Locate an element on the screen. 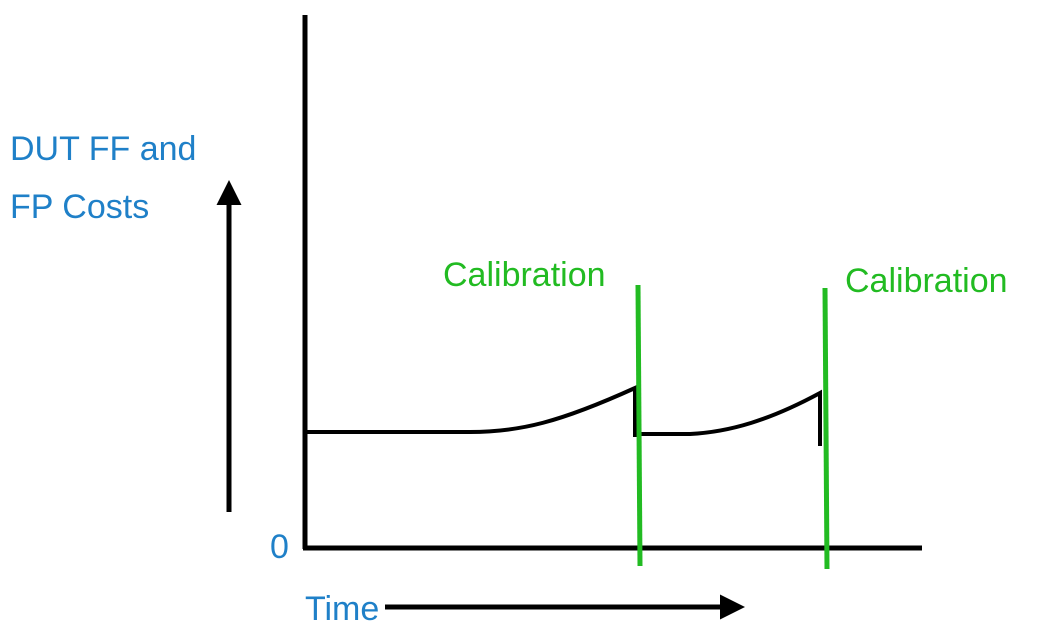 Image resolution: width=1041 pixels, height=634 pixels. y-axis-label: DUT FF and is located at coordinates (103, 149).